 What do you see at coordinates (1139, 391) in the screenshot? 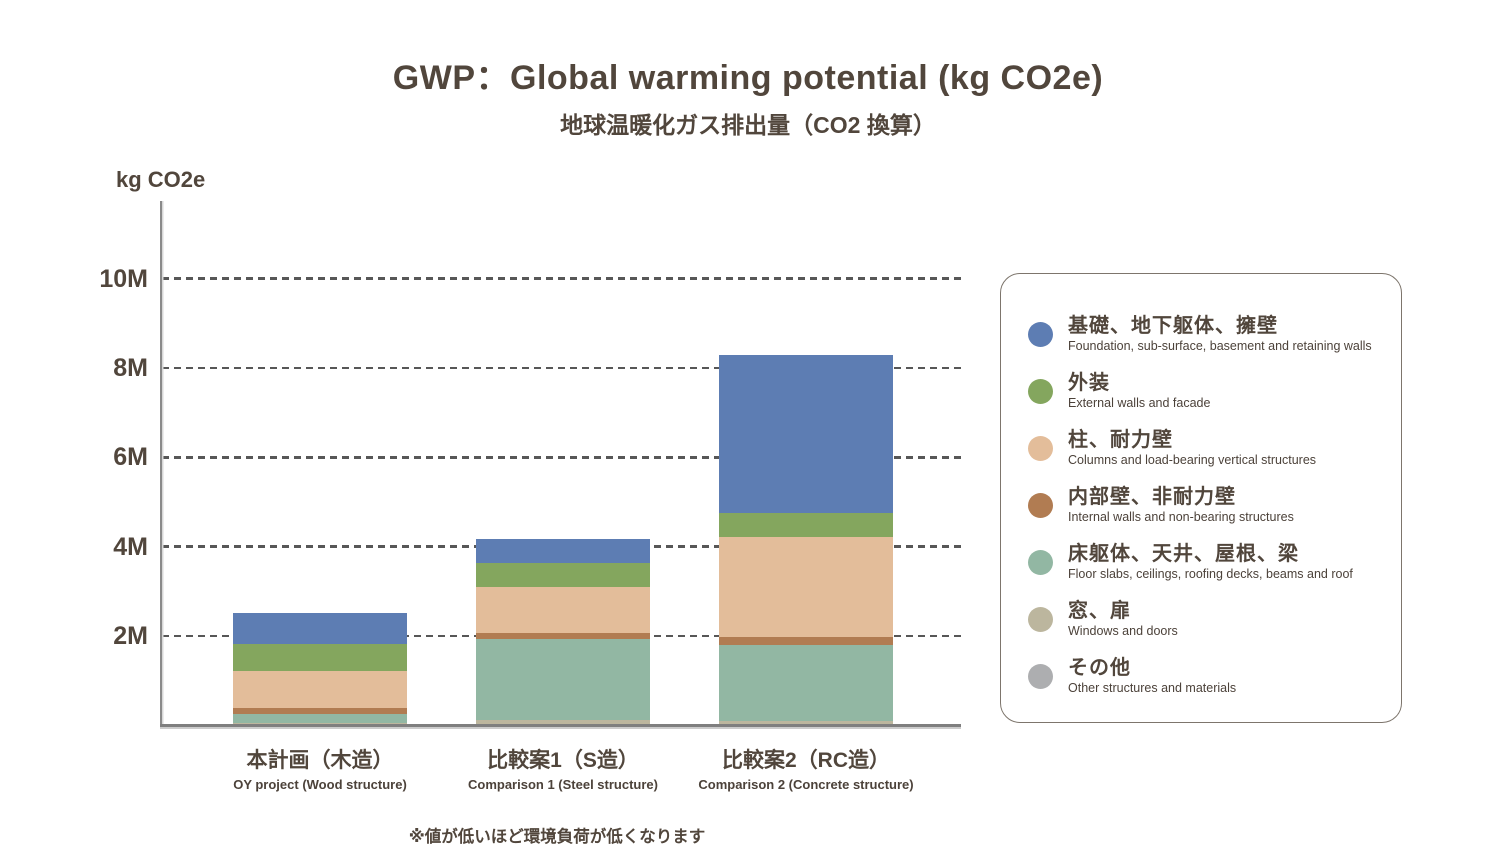
I see `legend-text-external-walls: 外装 External walls and facade` at bounding box center [1139, 391].